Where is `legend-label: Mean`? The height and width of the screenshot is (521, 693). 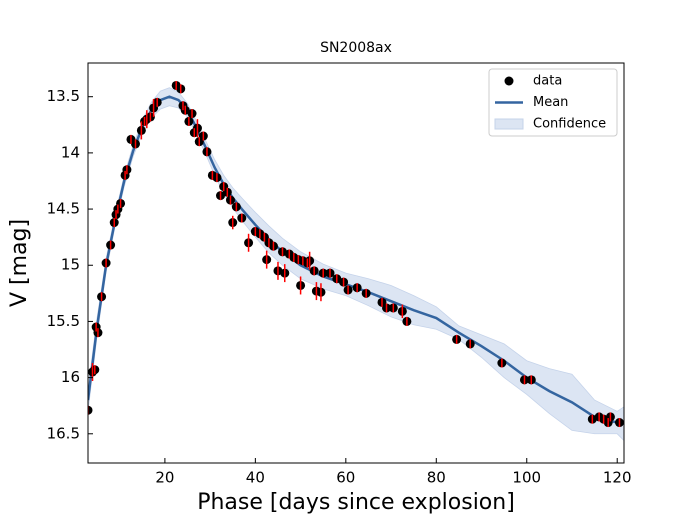 legend-label: Mean is located at coordinates (550, 102).